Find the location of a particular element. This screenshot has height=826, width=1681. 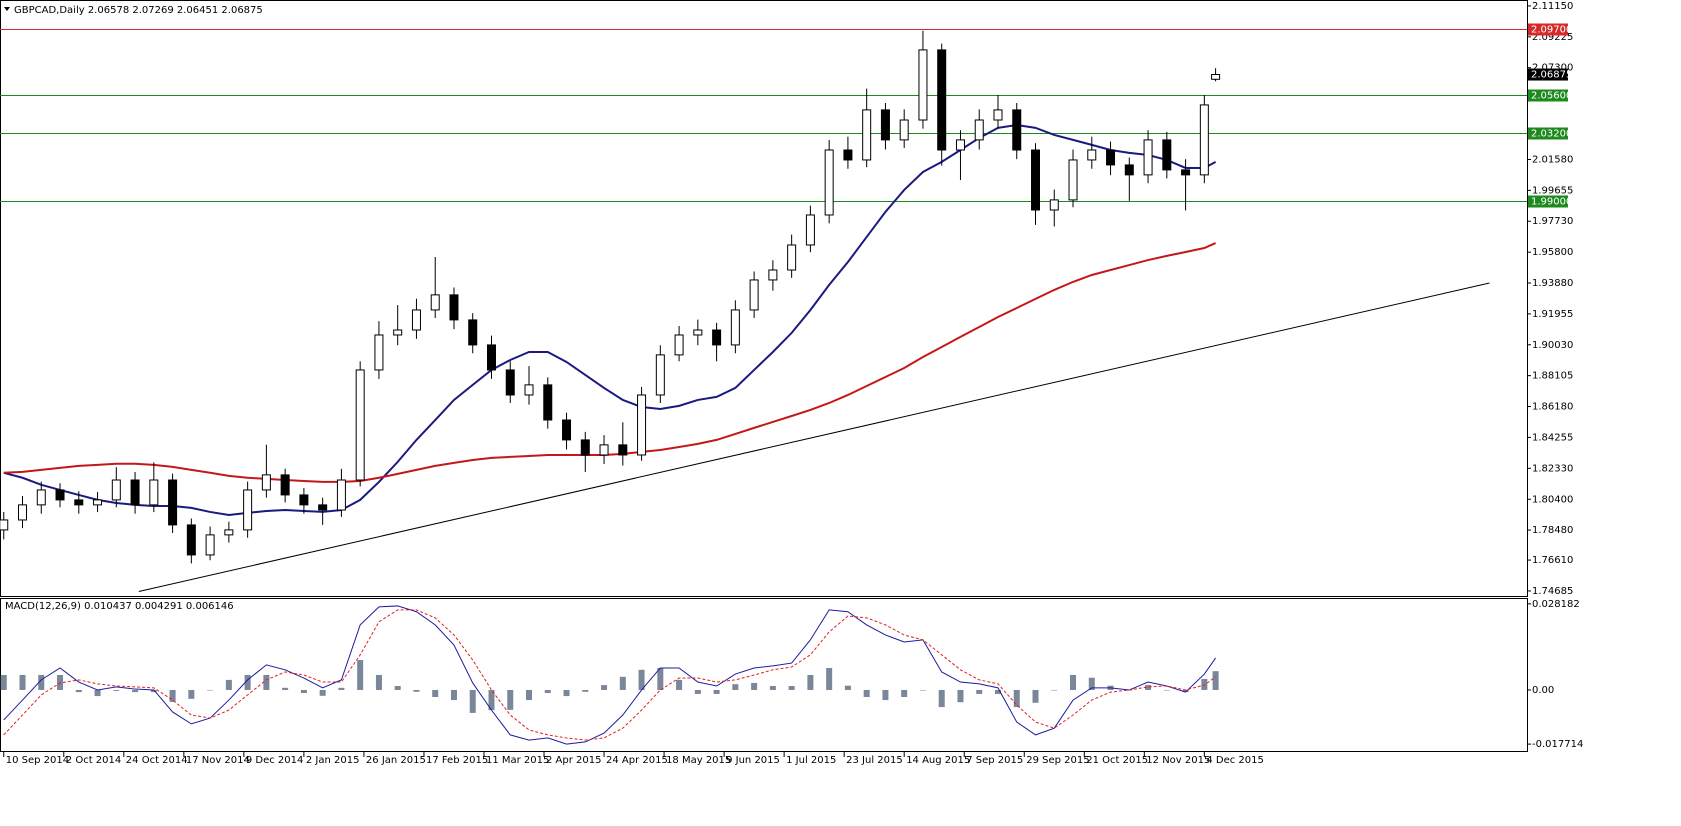

y-tick-label: 0.028182 is located at coordinates (1556, 604).